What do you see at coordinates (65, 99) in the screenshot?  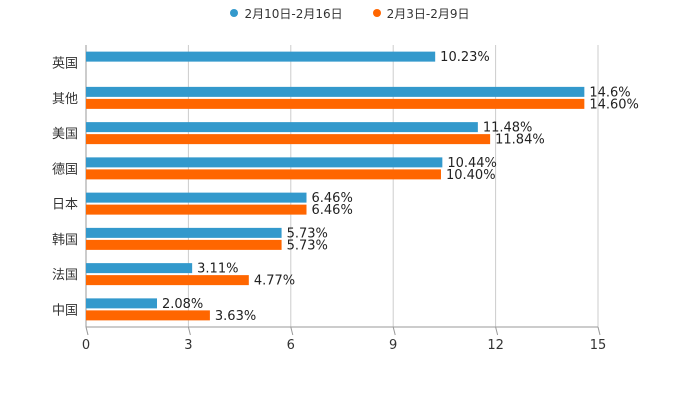 I see `category-label: 其他` at bounding box center [65, 99].